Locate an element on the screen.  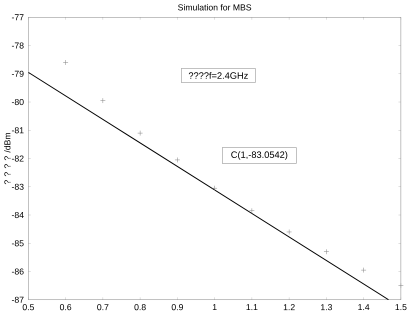
annotation: ????f=2.4GHz is located at coordinates (218, 75).